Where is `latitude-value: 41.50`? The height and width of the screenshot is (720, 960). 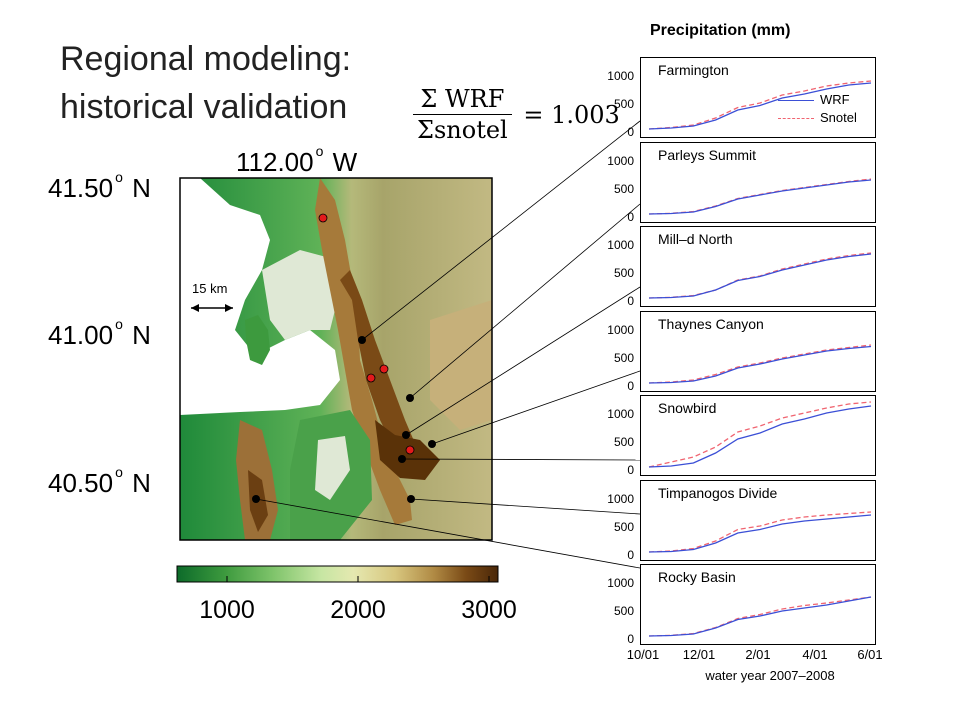 latitude-value: 41.50 is located at coordinates (81, 188).